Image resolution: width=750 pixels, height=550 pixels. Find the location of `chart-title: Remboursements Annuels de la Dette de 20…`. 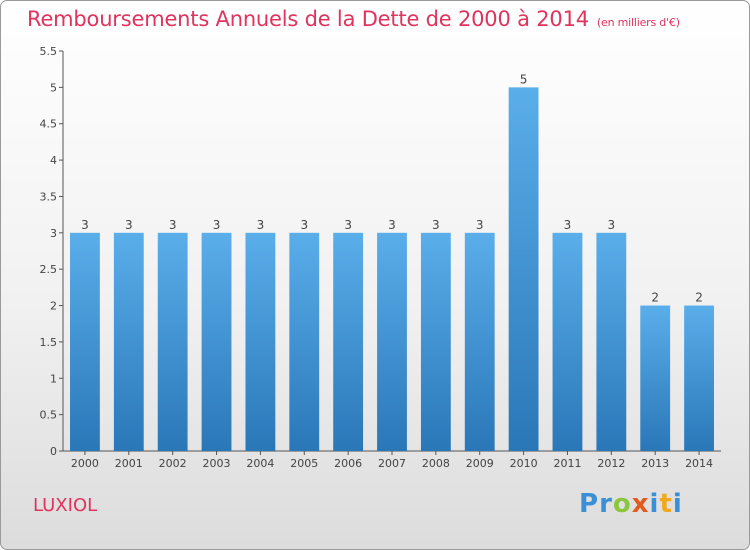

chart-title: Remboursements Annuels de la Dette de 20… is located at coordinates (353, 19).